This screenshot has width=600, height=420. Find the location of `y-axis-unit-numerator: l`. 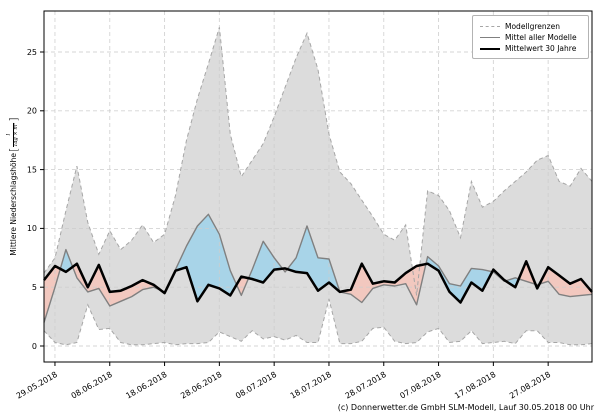

y-axis-unit-numerator: l is located at coordinates (8, 134).